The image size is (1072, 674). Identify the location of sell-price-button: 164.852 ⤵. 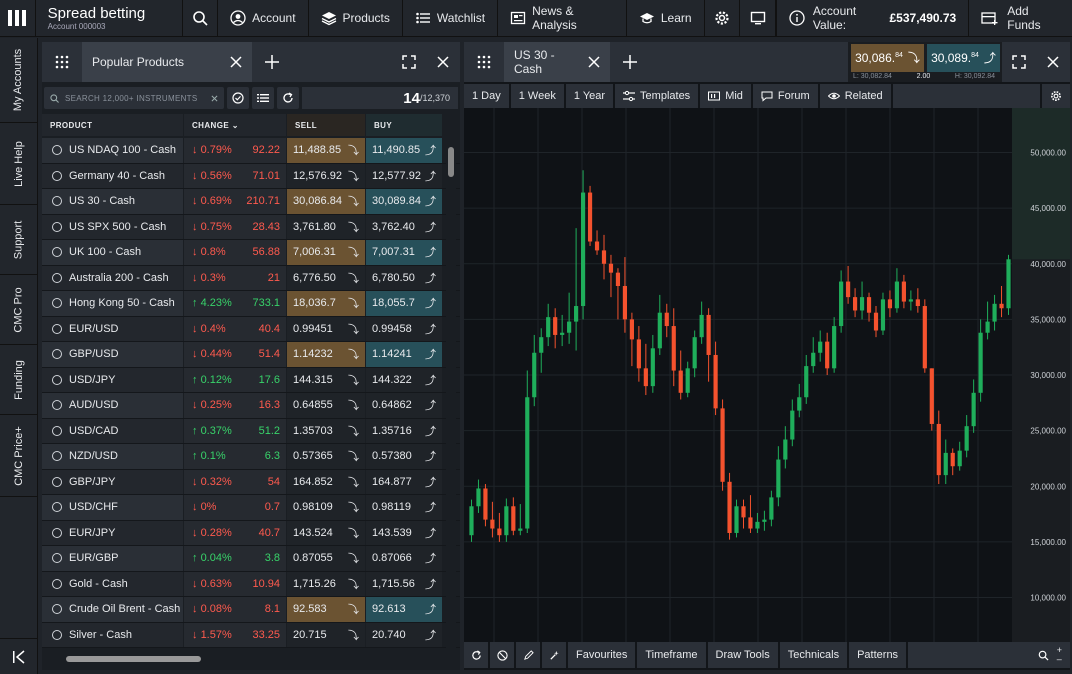
(326, 481).